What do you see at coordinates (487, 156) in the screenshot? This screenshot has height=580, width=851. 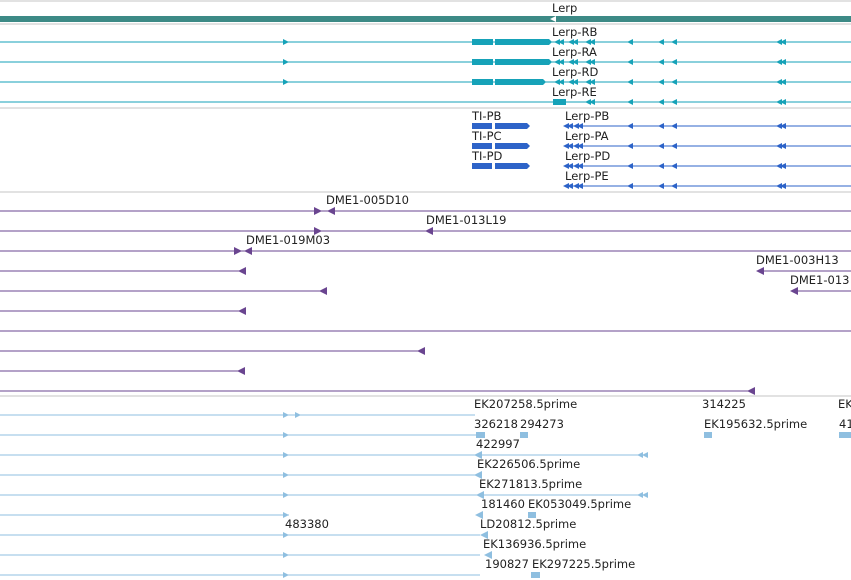 I see `feature-label-ti-pd: TI-PD` at bounding box center [487, 156].